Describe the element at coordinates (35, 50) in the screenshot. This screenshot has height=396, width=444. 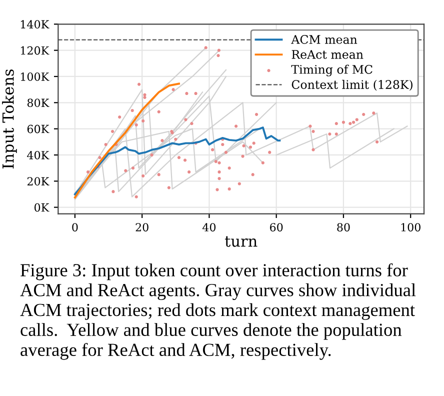
I see `y-tick-label: 120K` at that location.